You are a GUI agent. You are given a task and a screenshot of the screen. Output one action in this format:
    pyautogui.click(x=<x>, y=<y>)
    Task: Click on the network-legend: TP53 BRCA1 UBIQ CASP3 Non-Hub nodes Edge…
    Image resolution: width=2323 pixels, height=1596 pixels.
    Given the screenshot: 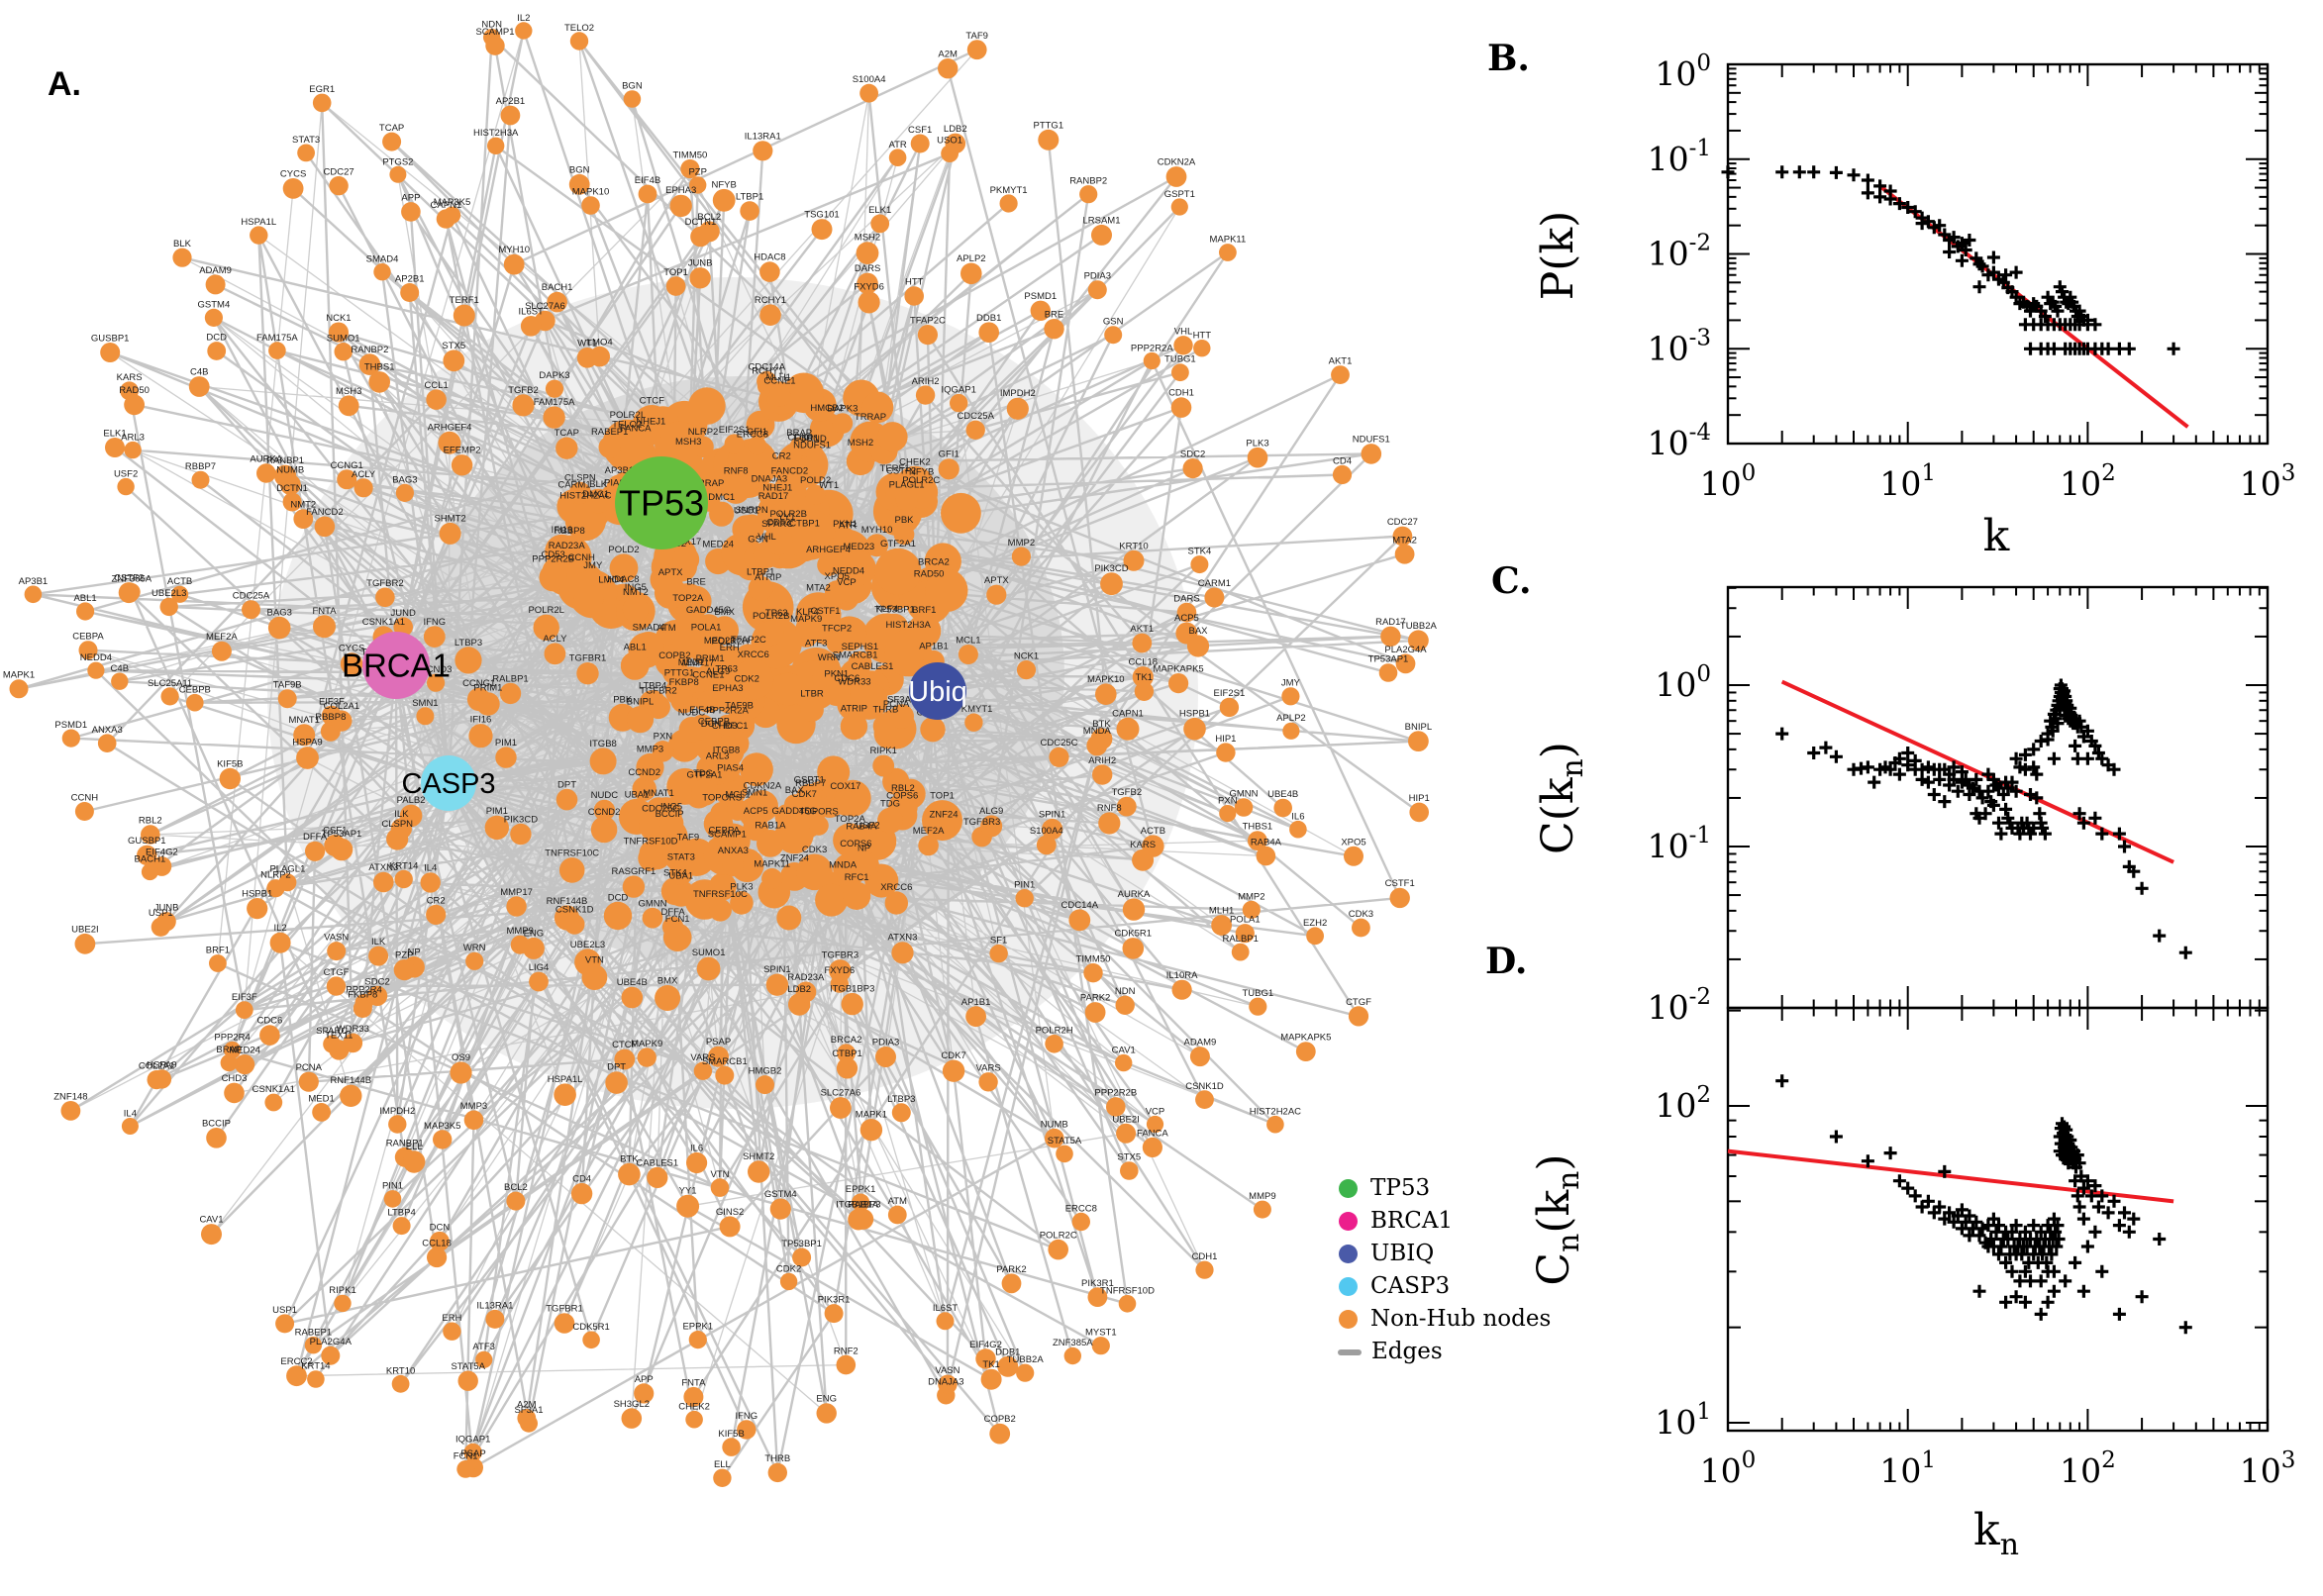 What is the action you would take?
    pyautogui.click(x=1462, y=1270)
    